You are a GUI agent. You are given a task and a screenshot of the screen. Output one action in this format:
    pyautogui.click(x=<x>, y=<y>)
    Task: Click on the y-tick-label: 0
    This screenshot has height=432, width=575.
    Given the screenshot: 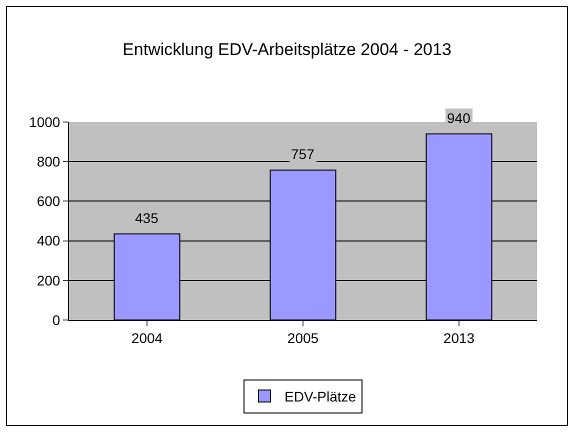 What is the action you would take?
    pyautogui.click(x=56, y=320)
    